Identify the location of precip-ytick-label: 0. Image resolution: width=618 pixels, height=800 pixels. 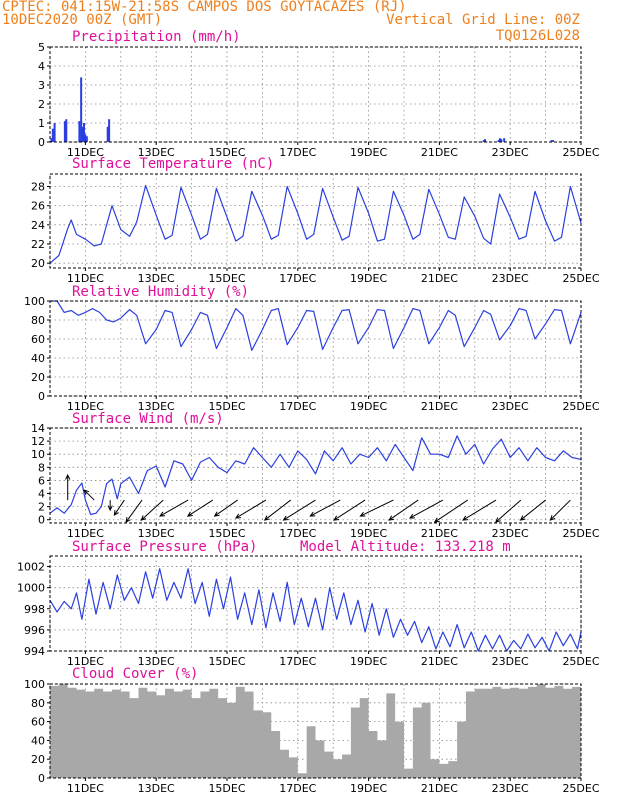
(41, 142).